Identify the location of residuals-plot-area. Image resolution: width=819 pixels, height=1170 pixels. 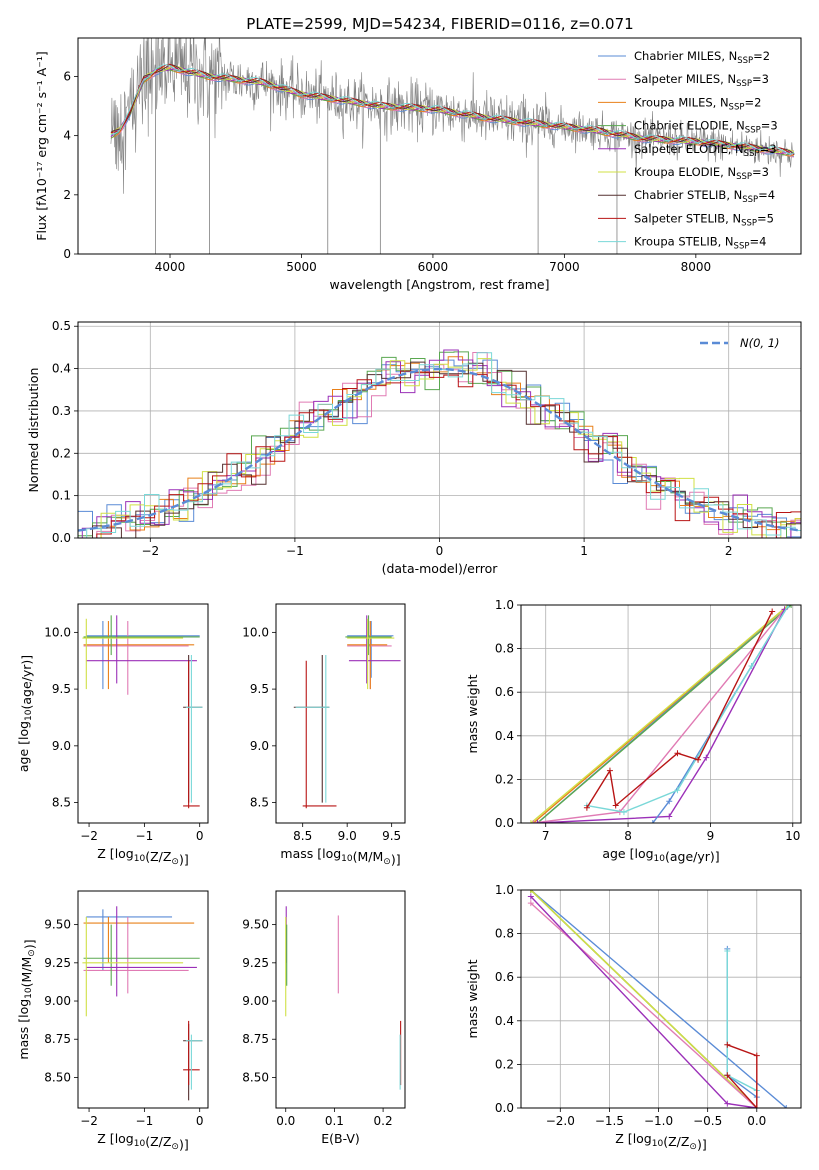
(439, 443).